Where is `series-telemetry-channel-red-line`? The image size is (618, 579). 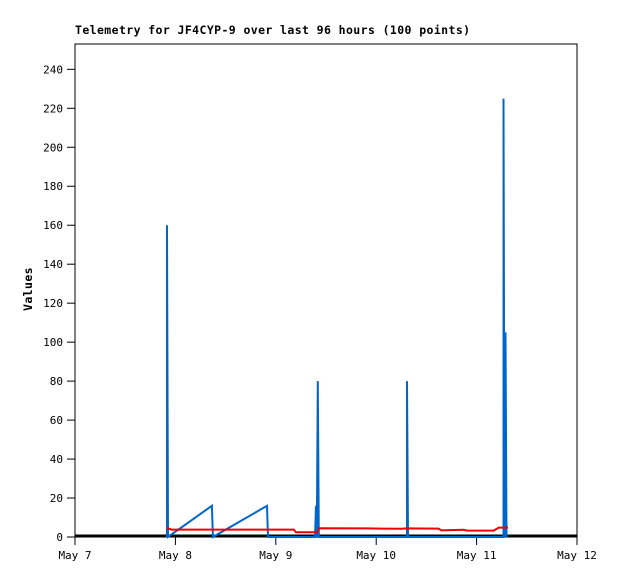 series-telemetry-channel-red-line is located at coordinates (337, 530).